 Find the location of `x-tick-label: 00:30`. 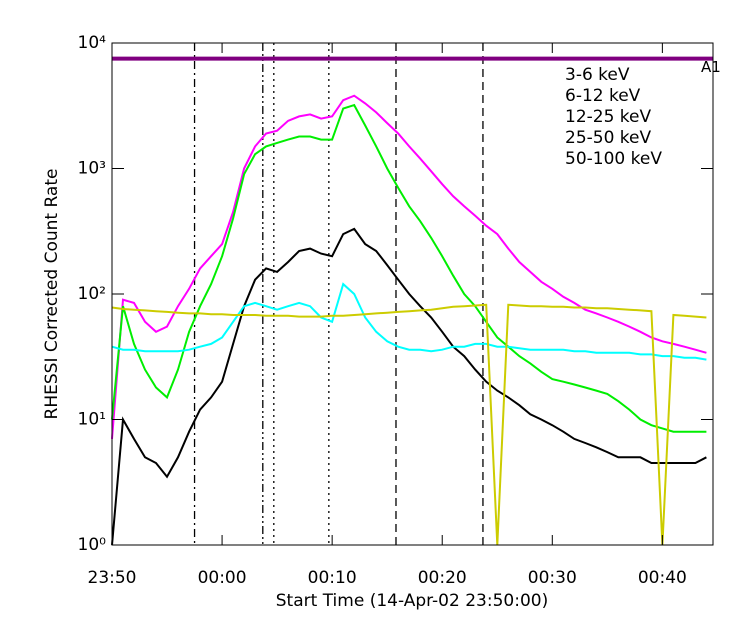

x-tick-label: 00:30 is located at coordinates (552, 578).